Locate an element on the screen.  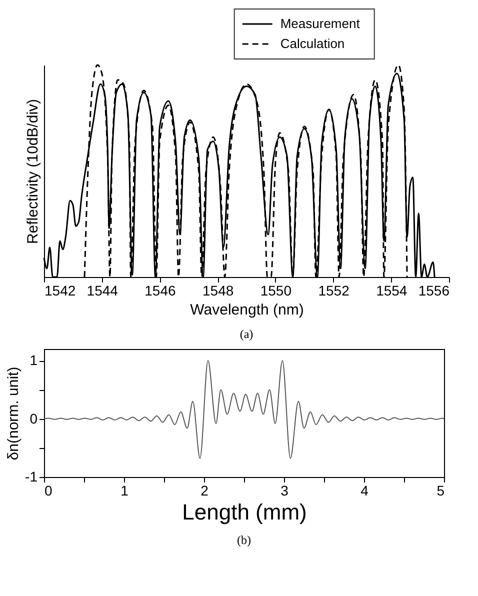
x-tick-label: 3 is located at coordinates (284, 490).